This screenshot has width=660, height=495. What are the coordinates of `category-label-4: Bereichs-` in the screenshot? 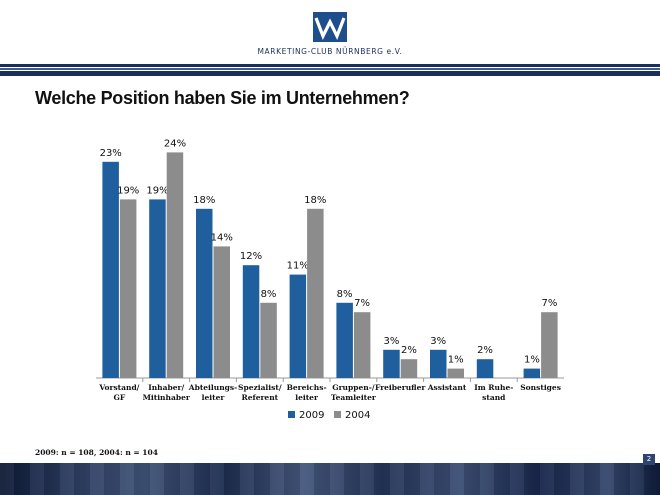 It's located at (307, 387).